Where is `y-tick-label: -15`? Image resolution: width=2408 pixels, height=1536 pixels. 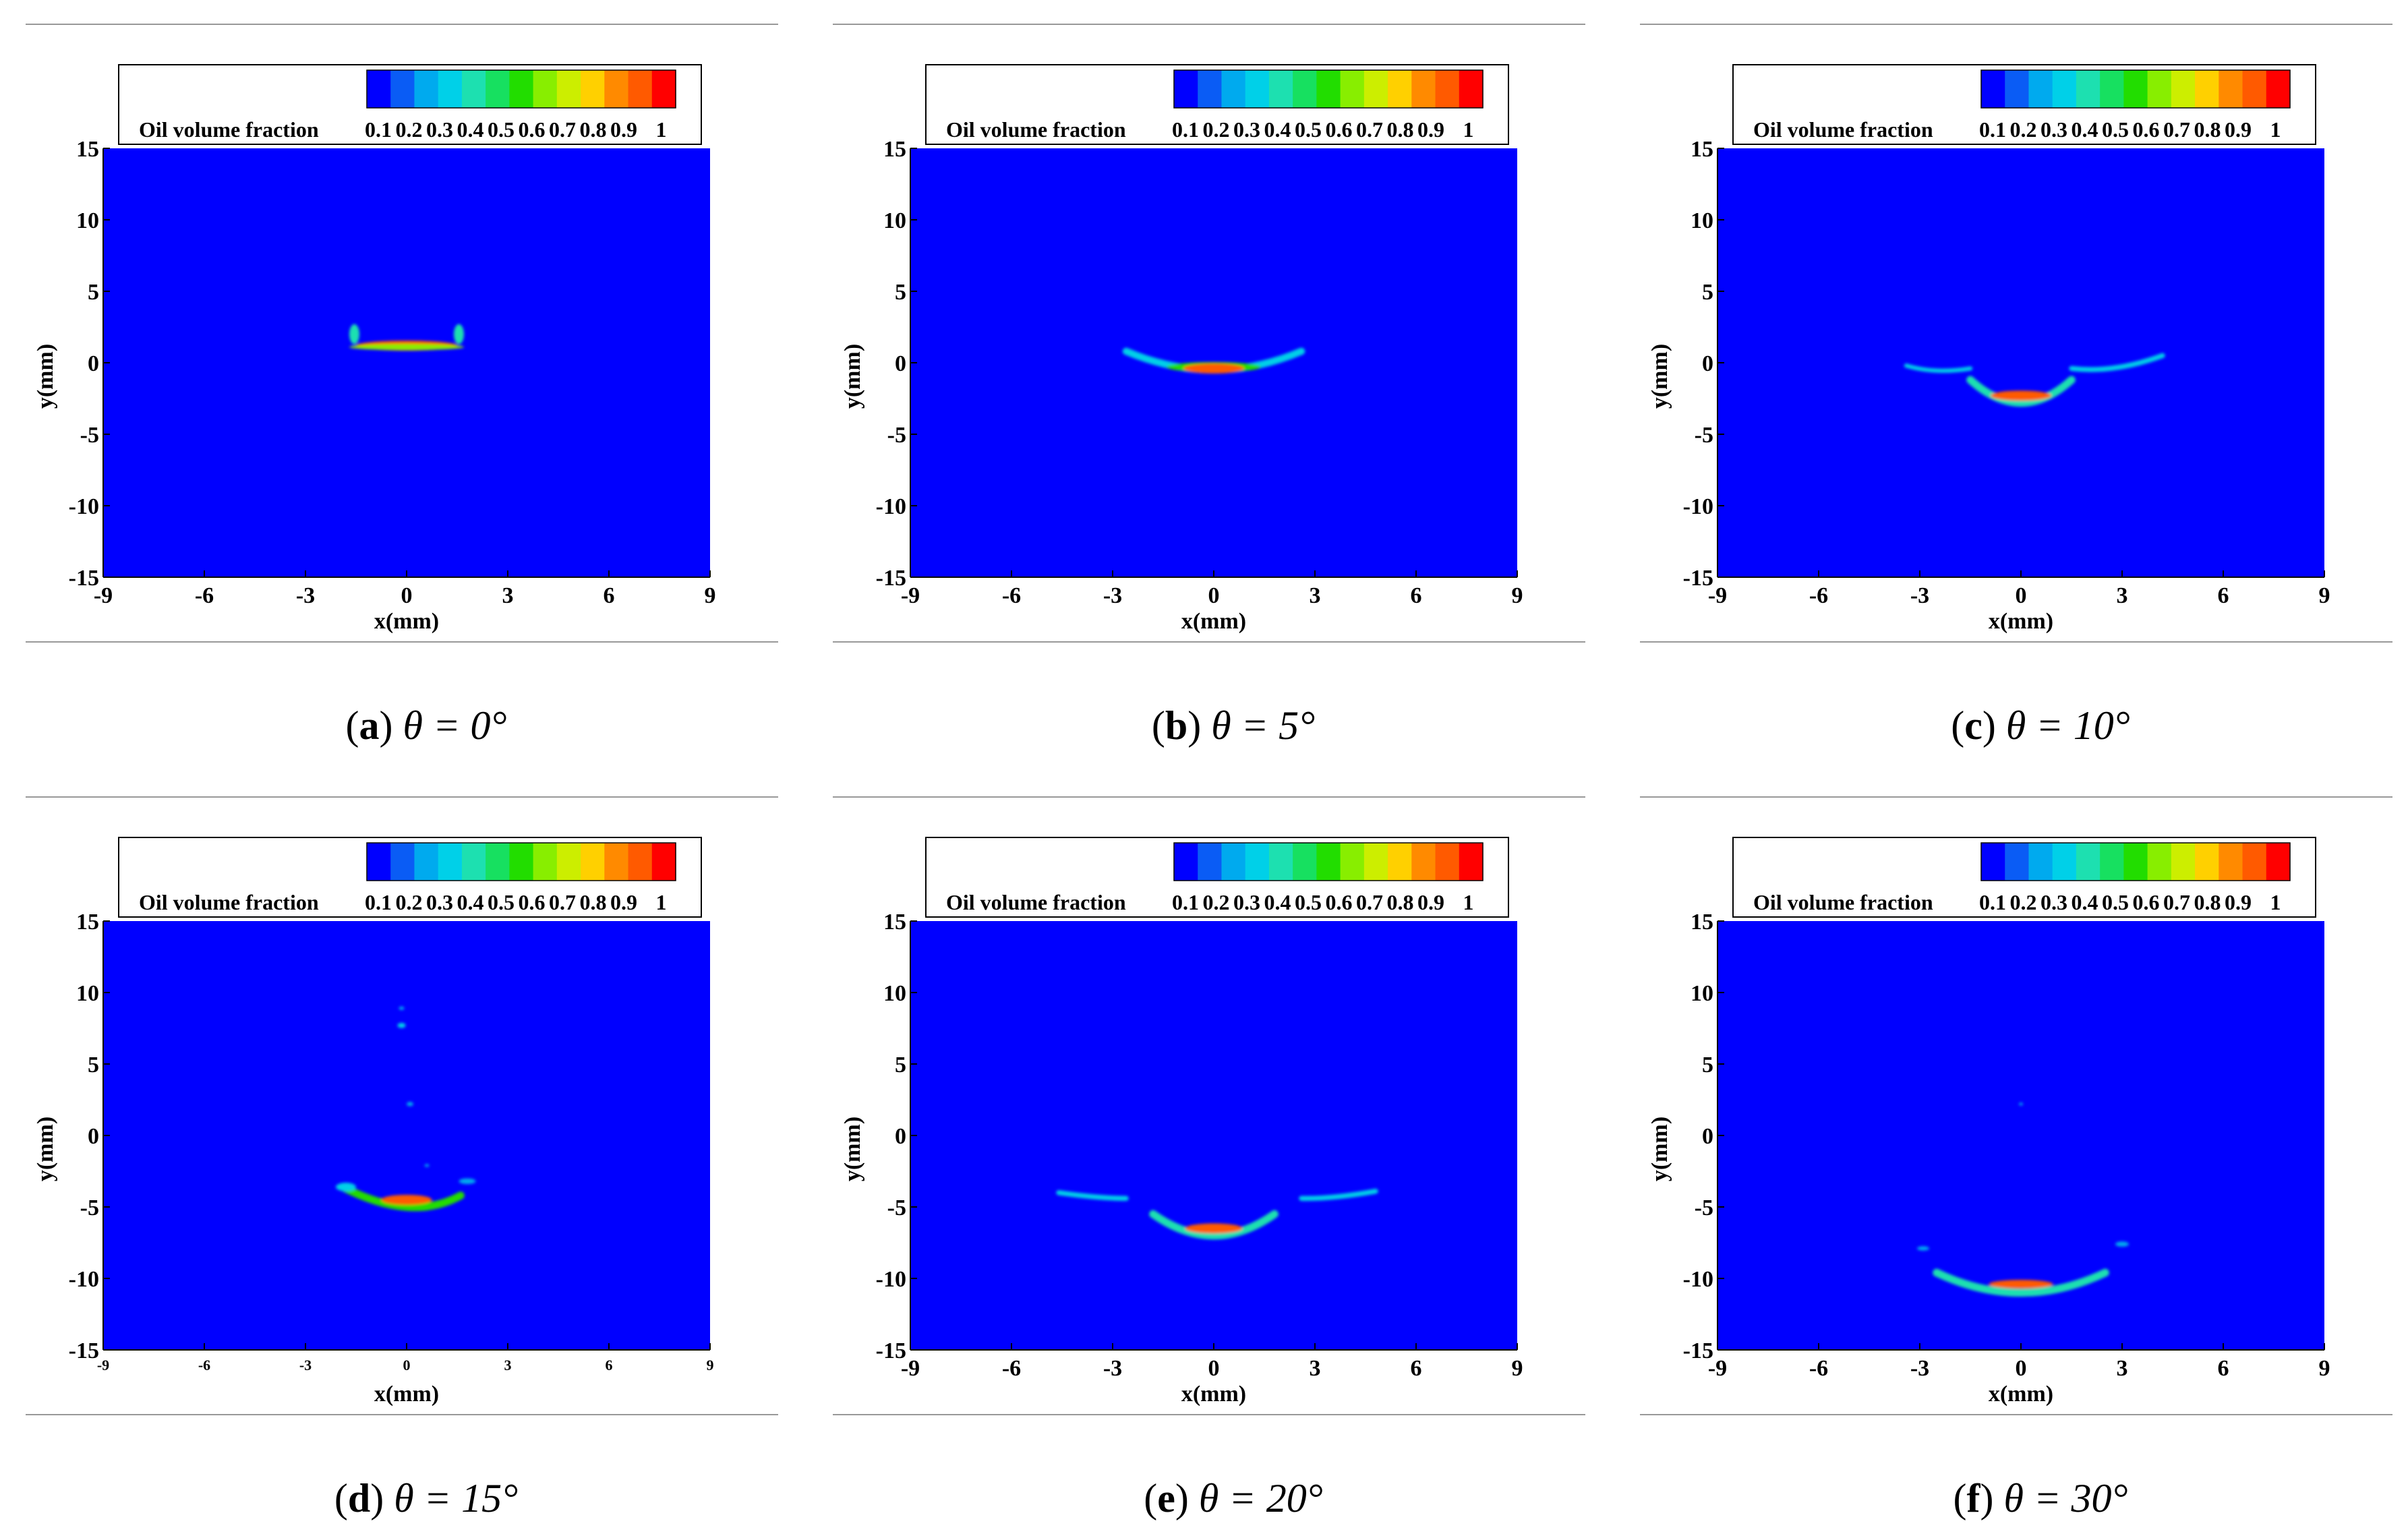 y-tick-label: -15 is located at coordinates (891, 578).